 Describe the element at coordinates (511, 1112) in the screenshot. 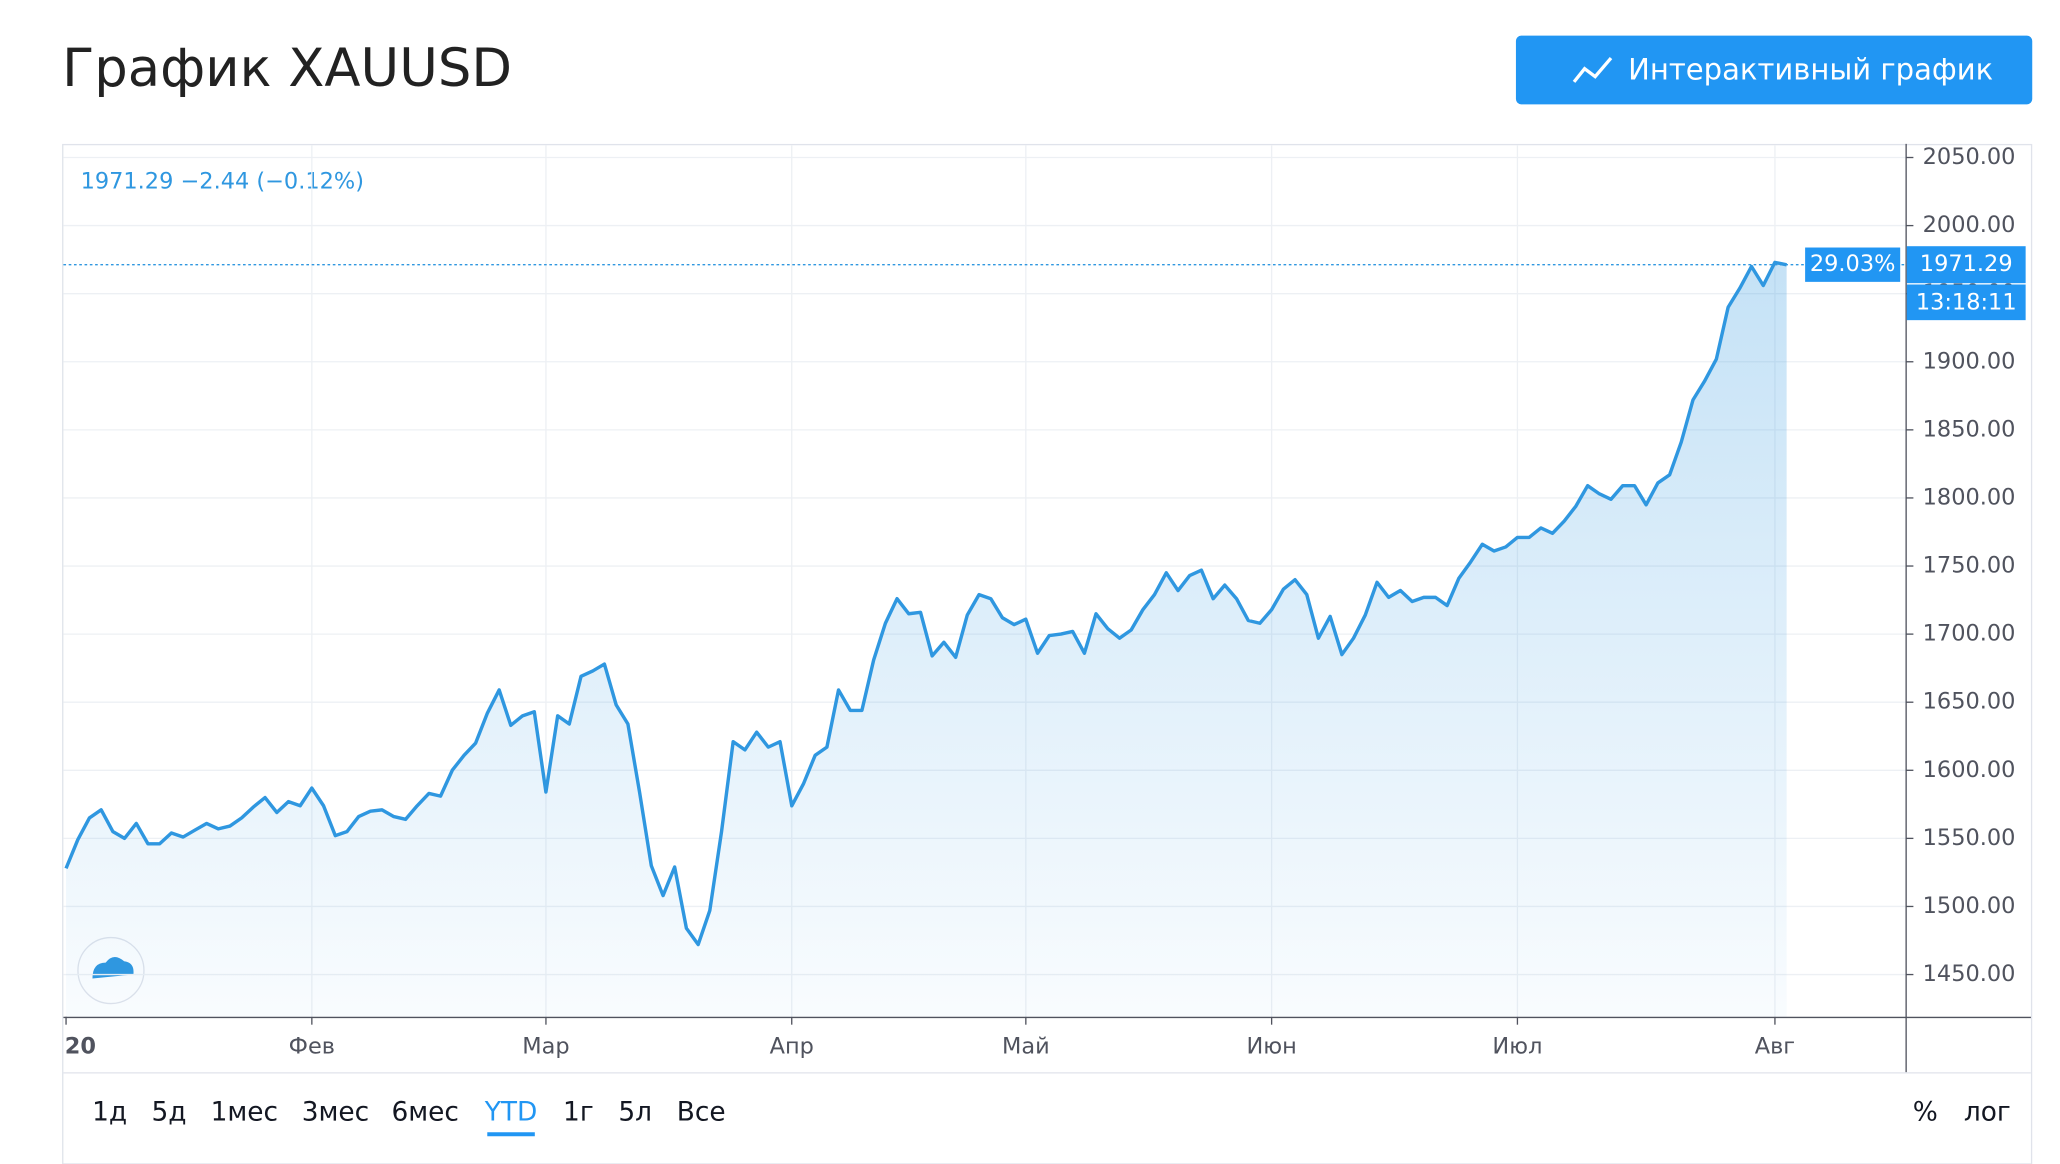

I see `range-button: YTD` at that location.